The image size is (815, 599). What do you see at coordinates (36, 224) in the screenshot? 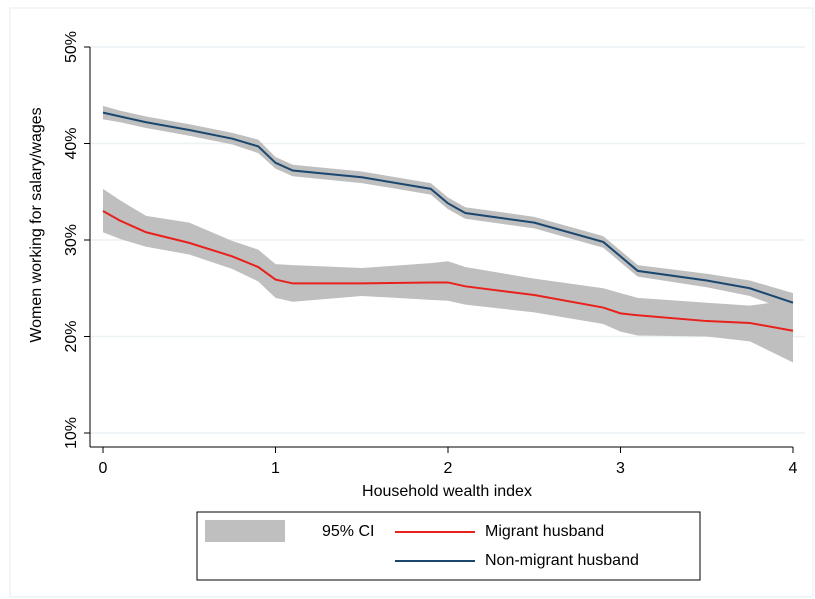
I see `y-axis-title: Women working for salary/wages` at bounding box center [36, 224].